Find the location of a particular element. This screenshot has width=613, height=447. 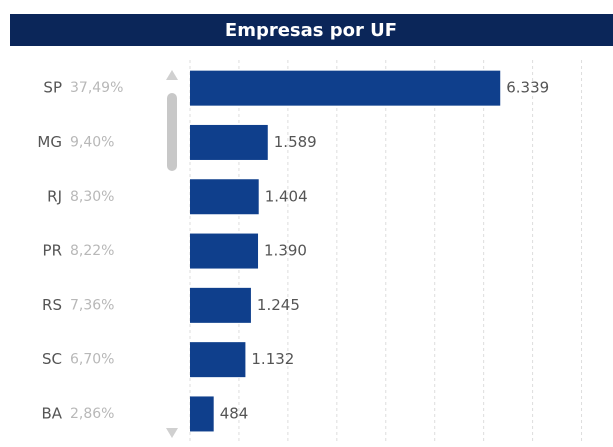

category-label: SC is located at coordinates (52, 359).